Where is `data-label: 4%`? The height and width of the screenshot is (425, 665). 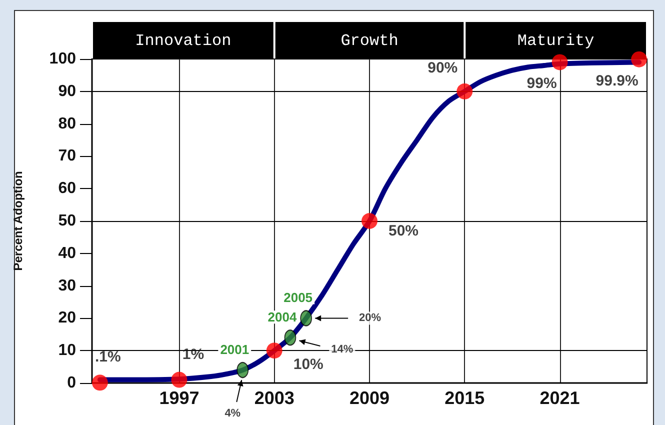
data-label: 4% is located at coordinates (232, 414).